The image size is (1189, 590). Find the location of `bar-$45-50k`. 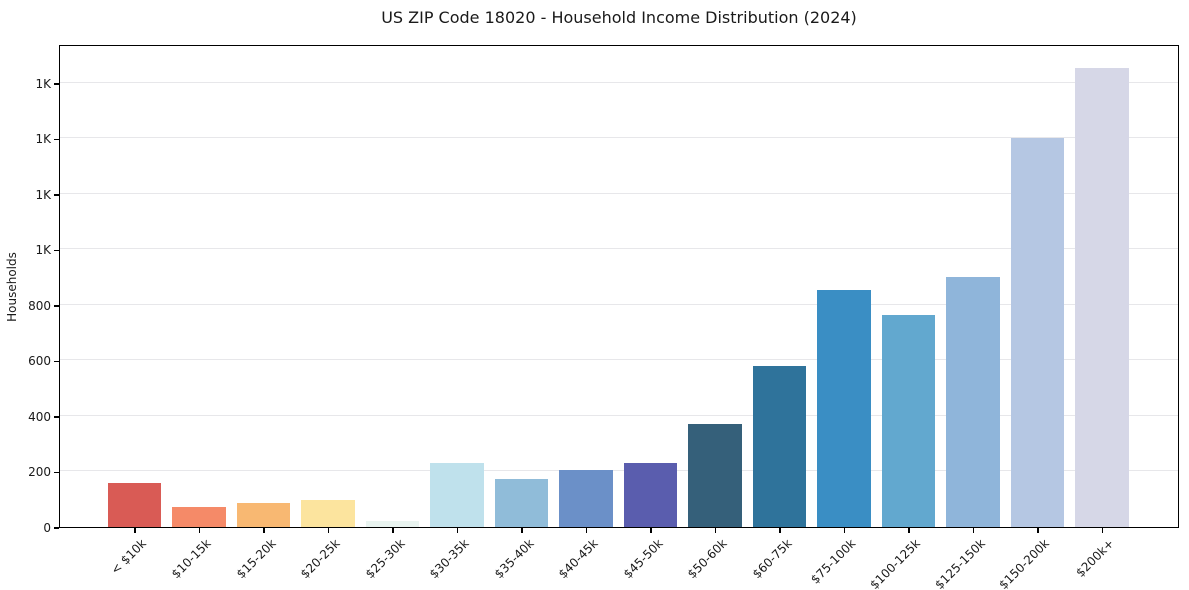

bar-$45-50k is located at coordinates (650, 495).